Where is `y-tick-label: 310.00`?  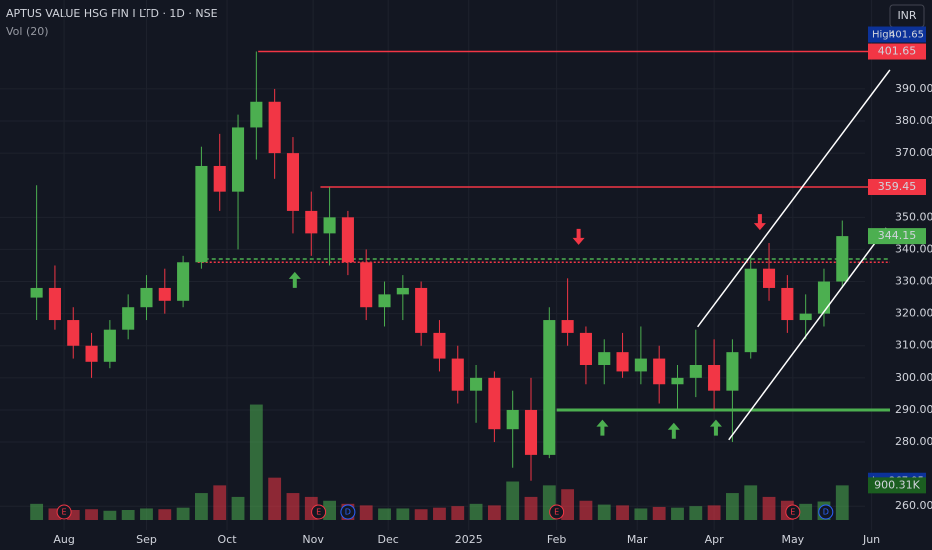
y-tick-label: 310.00 is located at coordinates (913, 345).